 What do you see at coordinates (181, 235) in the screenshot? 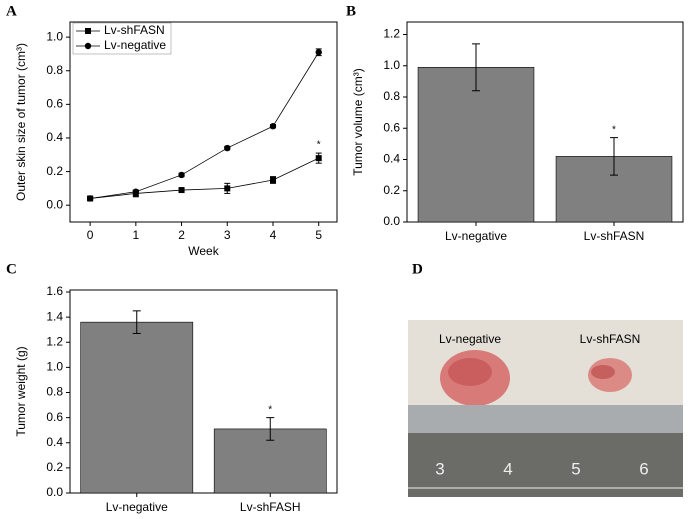
I see `x-tick-label: 2` at bounding box center [181, 235].